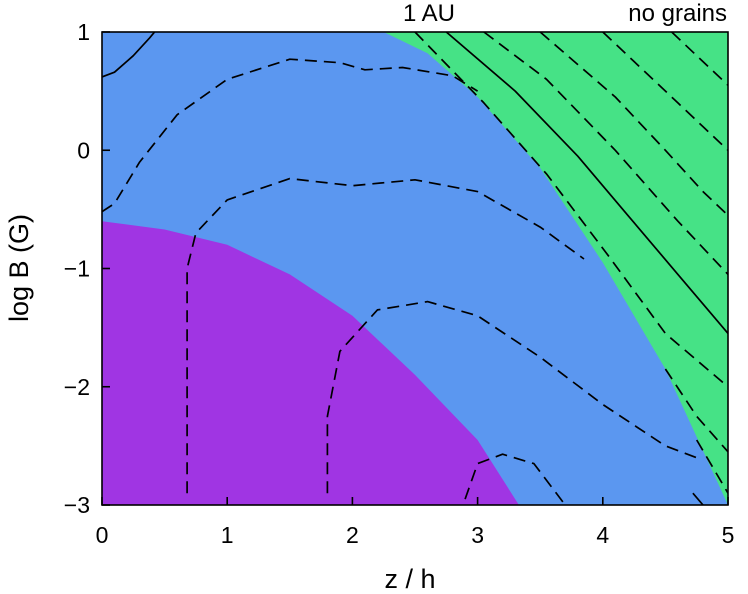 The height and width of the screenshot is (594, 748). Describe the element at coordinates (77, 505) in the screenshot. I see `y-tick-label: −3` at that location.